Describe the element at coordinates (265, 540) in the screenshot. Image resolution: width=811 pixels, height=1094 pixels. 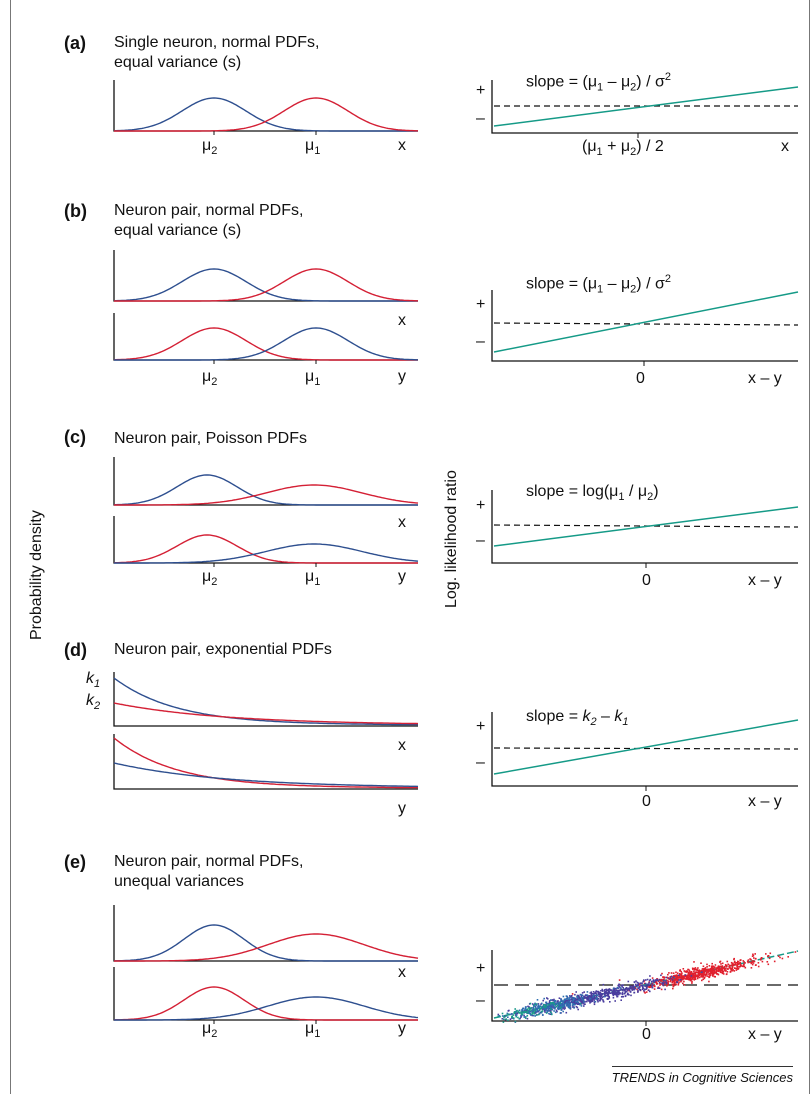
I see `panel-c-bottom-axes` at that location.